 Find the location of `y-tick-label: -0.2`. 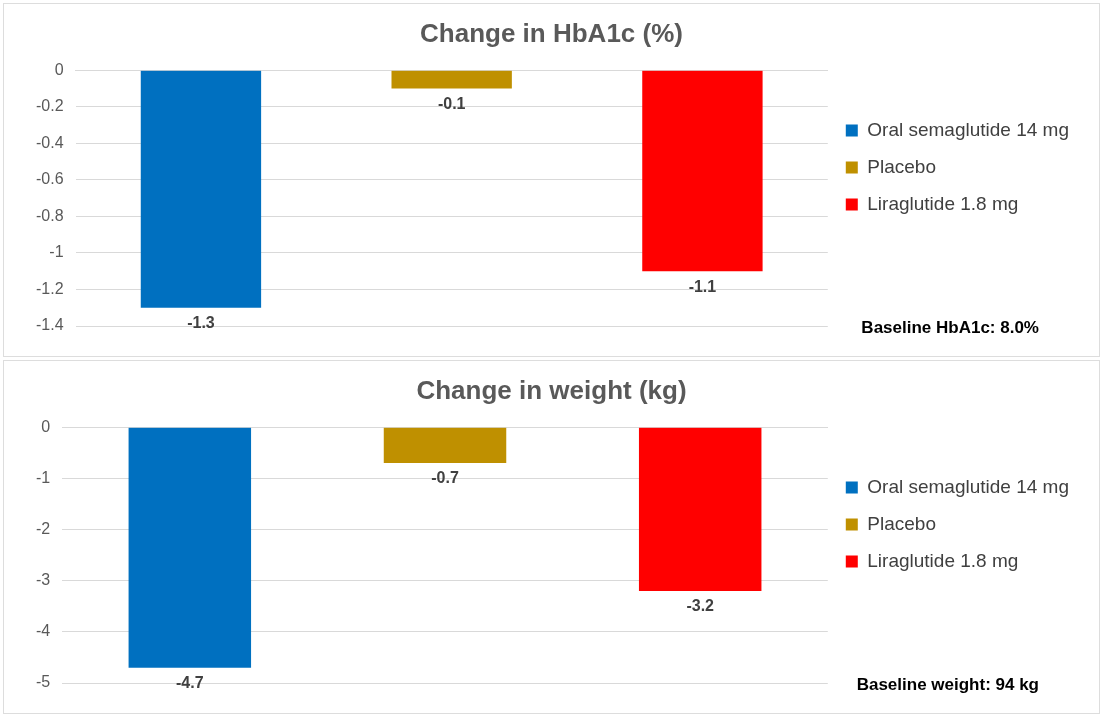

y-tick-label: -0.2 is located at coordinates (49, 106).